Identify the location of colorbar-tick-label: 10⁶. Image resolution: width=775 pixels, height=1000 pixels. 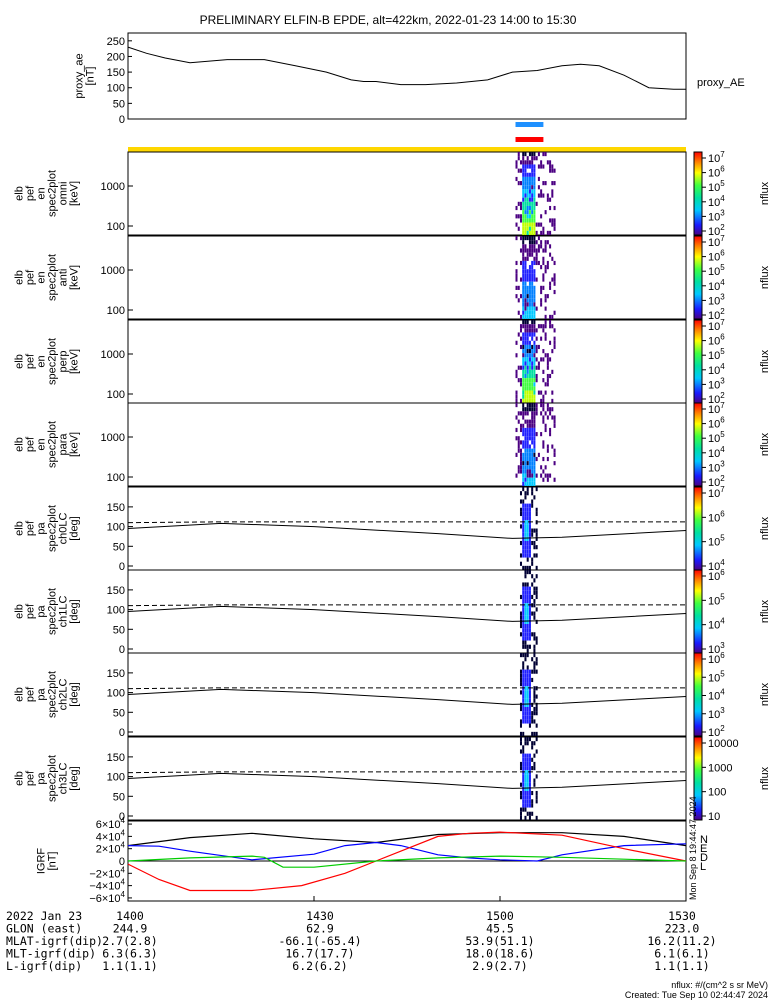
(716, 516).